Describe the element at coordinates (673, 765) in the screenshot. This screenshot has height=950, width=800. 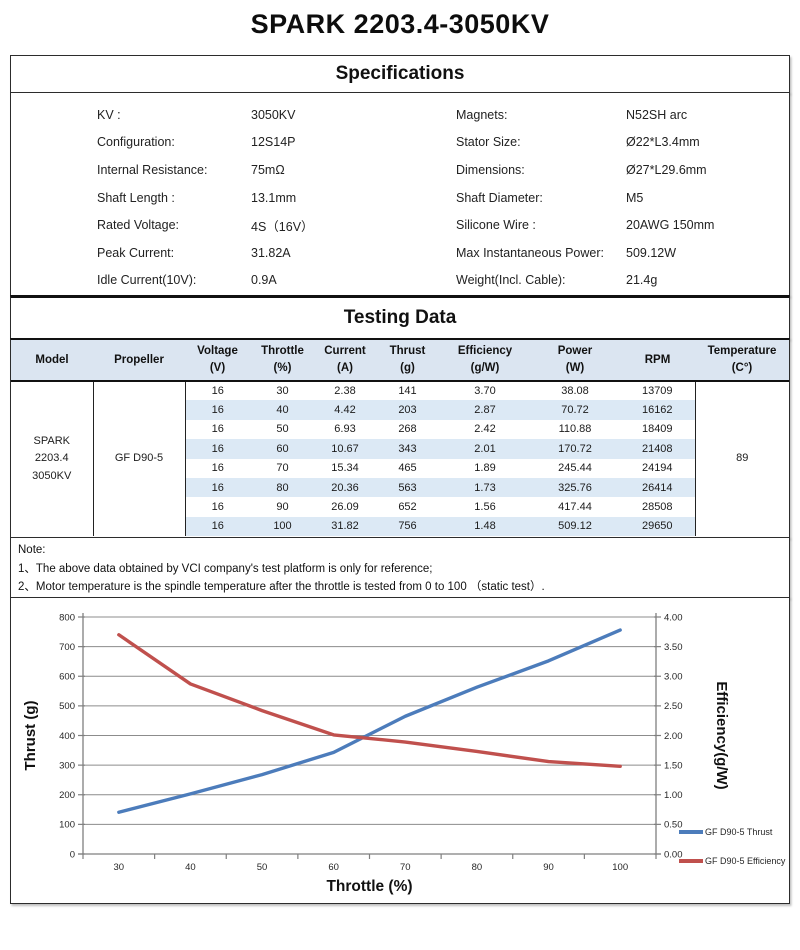
I see `right-axis-tick-label: 1.50` at that location.